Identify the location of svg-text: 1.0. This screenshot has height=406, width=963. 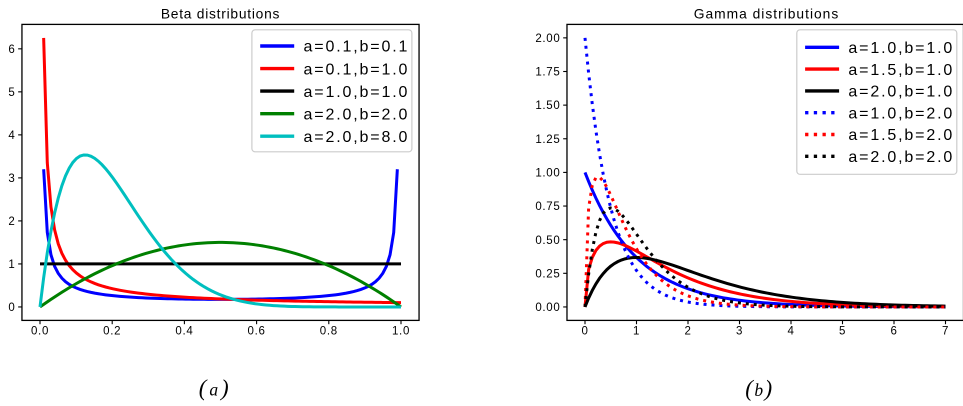
(401, 332).